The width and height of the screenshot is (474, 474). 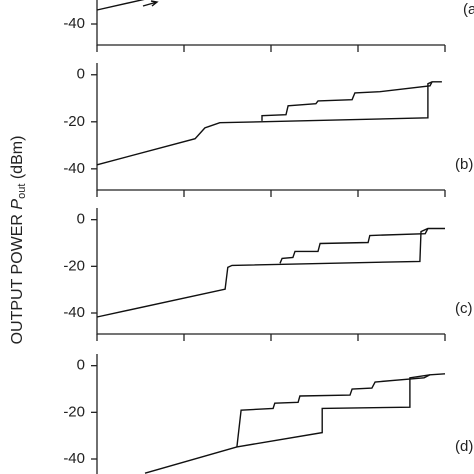 I want to click on y-axis-label: OUTPUT POWER Pout (dBm), so click(x=18, y=240).